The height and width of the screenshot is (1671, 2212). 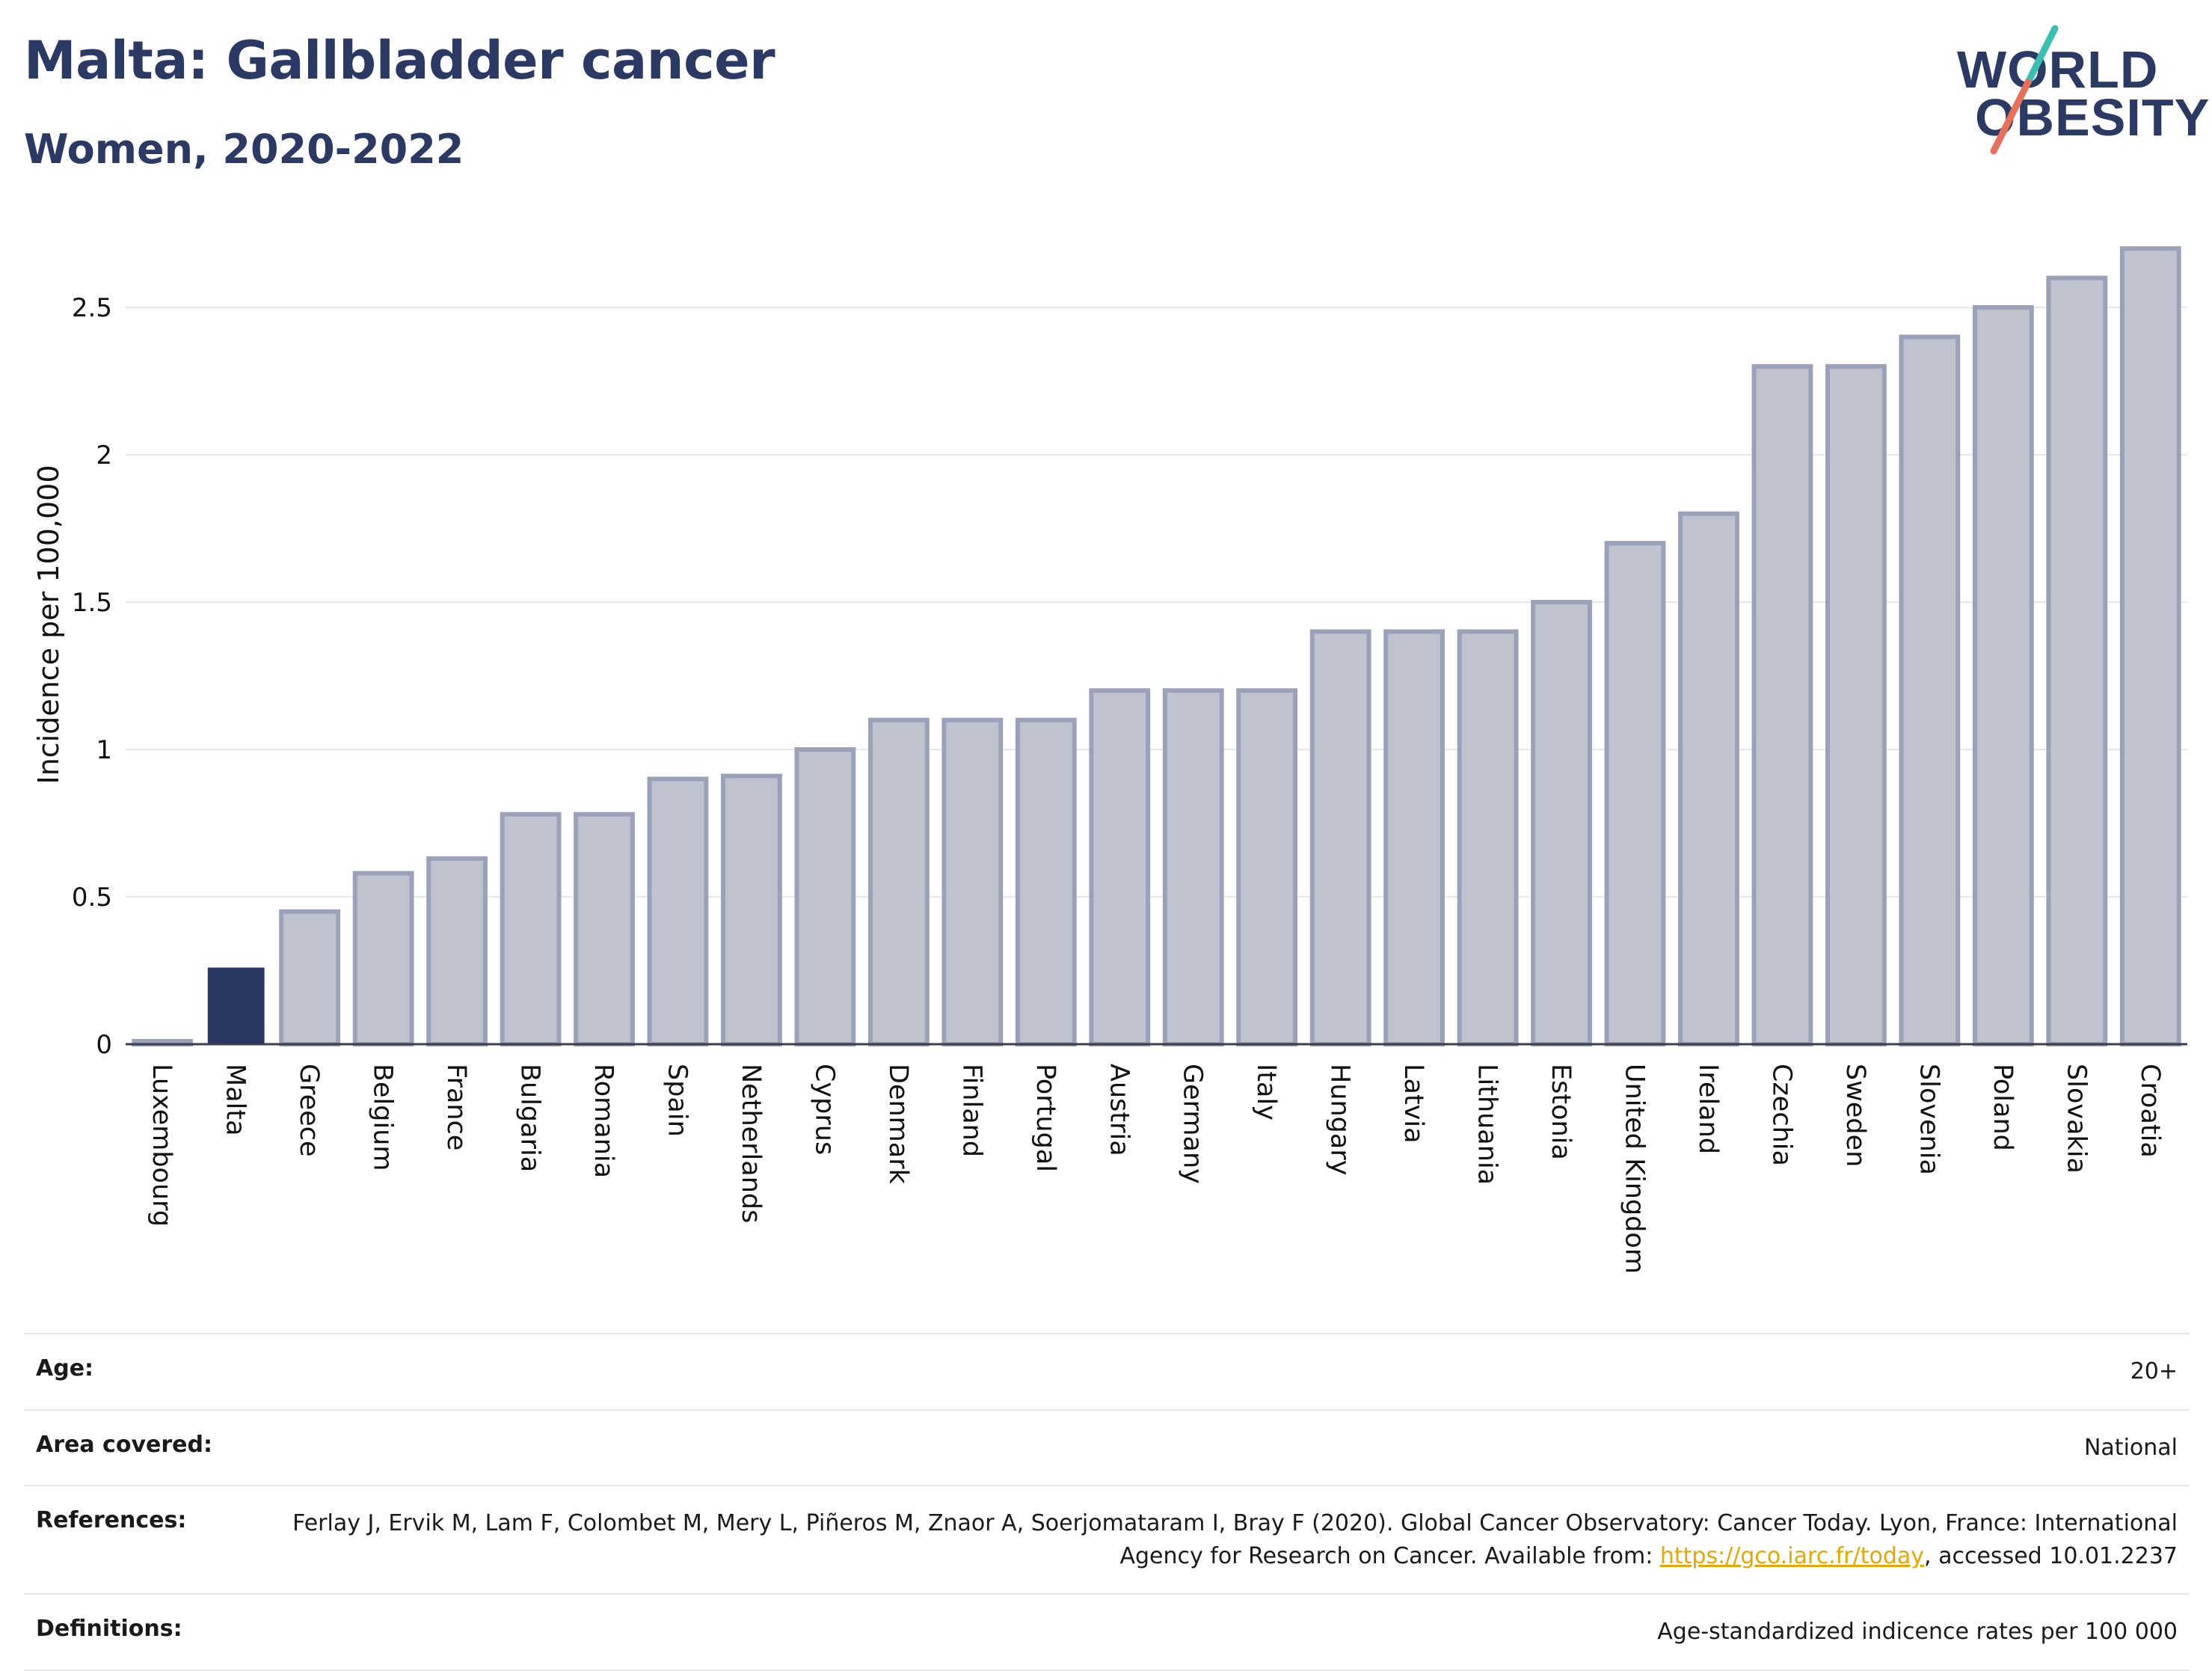 I want to click on bar-austria, so click(x=1120, y=867).